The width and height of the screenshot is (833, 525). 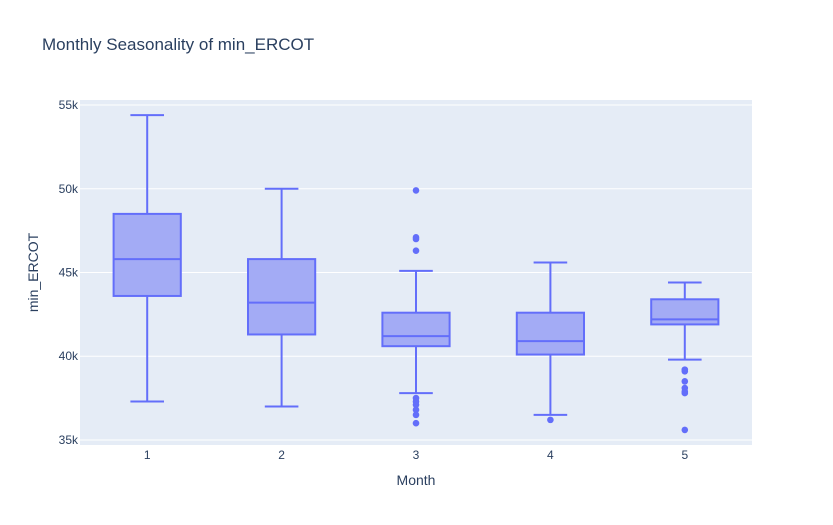 I want to click on x-axis-title: Month, so click(x=416, y=480).